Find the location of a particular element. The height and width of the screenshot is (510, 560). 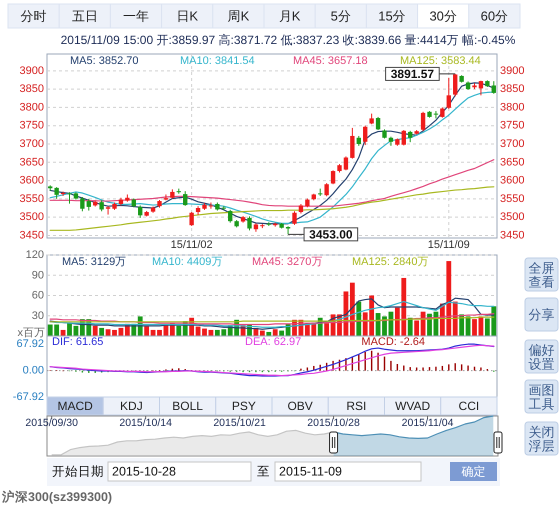

tab: 15分 is located at coordinates (392, 16).